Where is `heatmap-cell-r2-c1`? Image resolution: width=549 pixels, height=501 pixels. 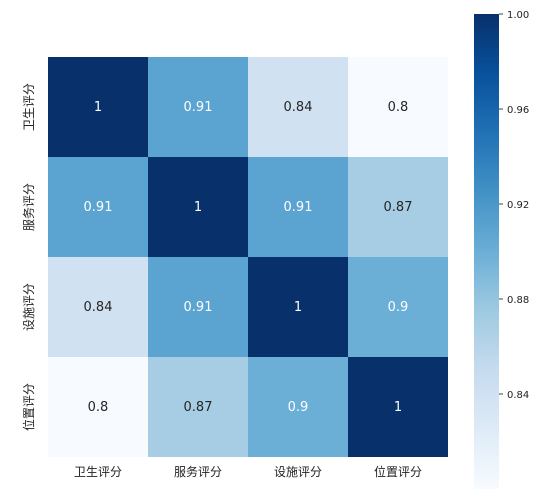 heatmap-cell-r2-c1 is located at coordinates (98, 207).